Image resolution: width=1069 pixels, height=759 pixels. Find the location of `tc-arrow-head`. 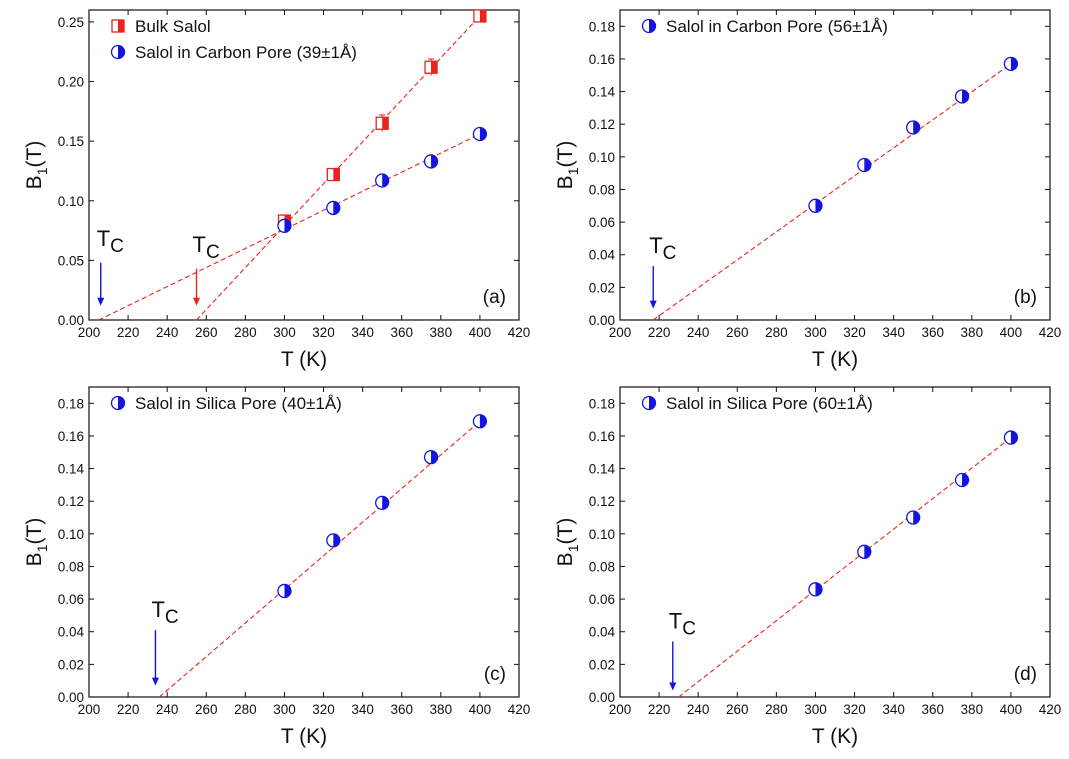

tc-arrow-head is located at coordinates (101, 301).